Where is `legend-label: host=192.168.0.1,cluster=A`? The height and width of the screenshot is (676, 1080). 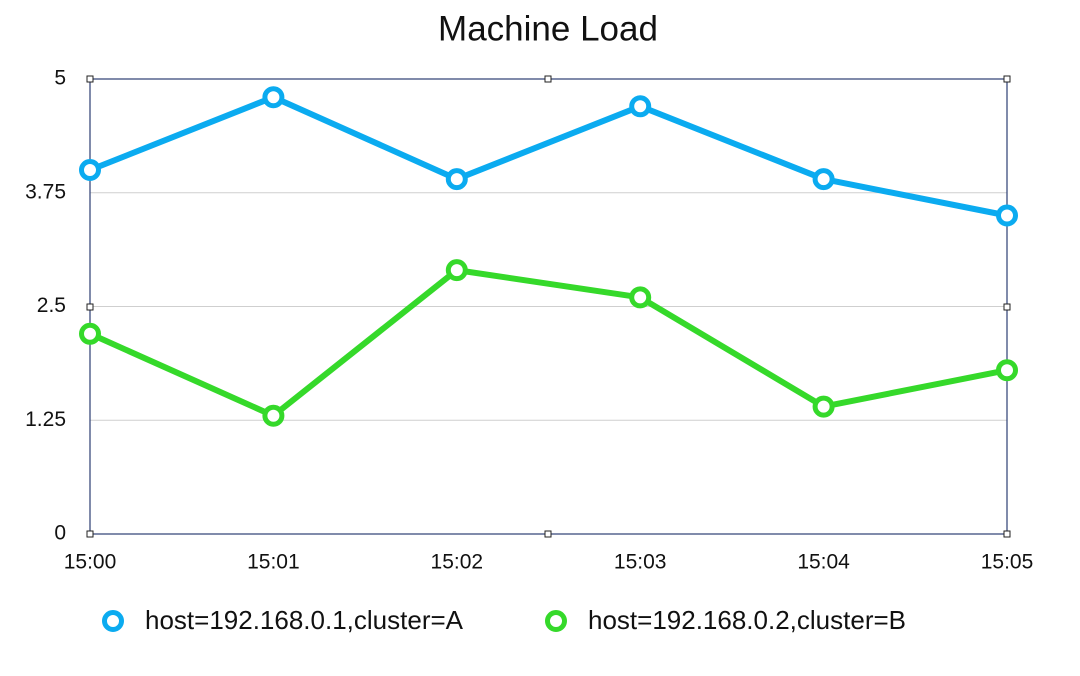
legend-label: host=192.168.0.1,cluster=A is located at coordinates (304, 620).